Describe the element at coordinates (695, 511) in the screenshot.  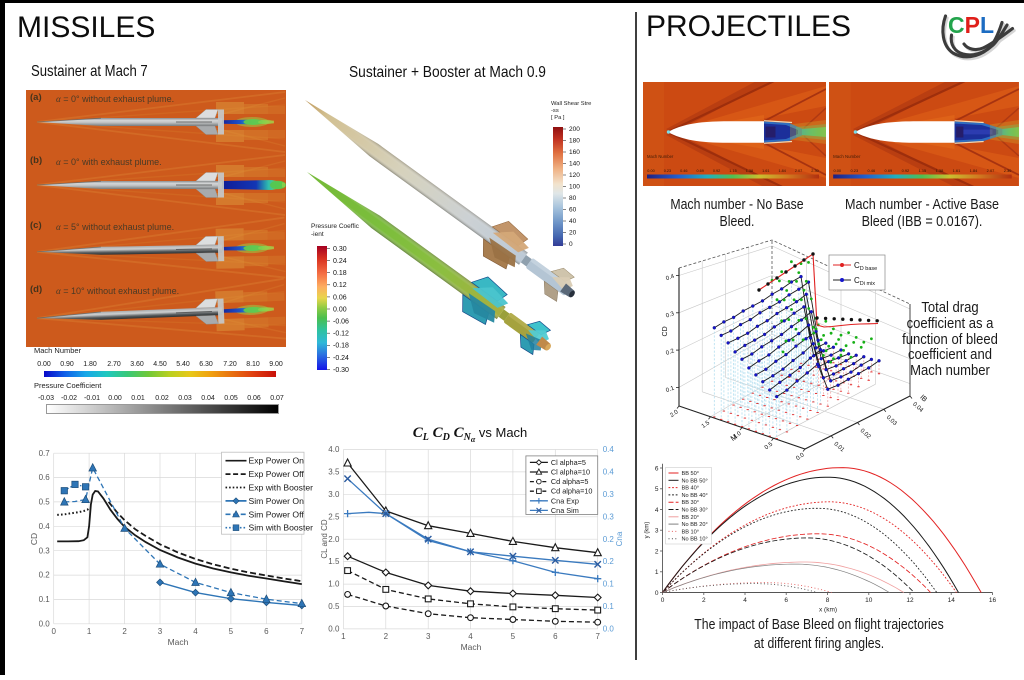
I see `svg-text: No BB 30°` at that location.